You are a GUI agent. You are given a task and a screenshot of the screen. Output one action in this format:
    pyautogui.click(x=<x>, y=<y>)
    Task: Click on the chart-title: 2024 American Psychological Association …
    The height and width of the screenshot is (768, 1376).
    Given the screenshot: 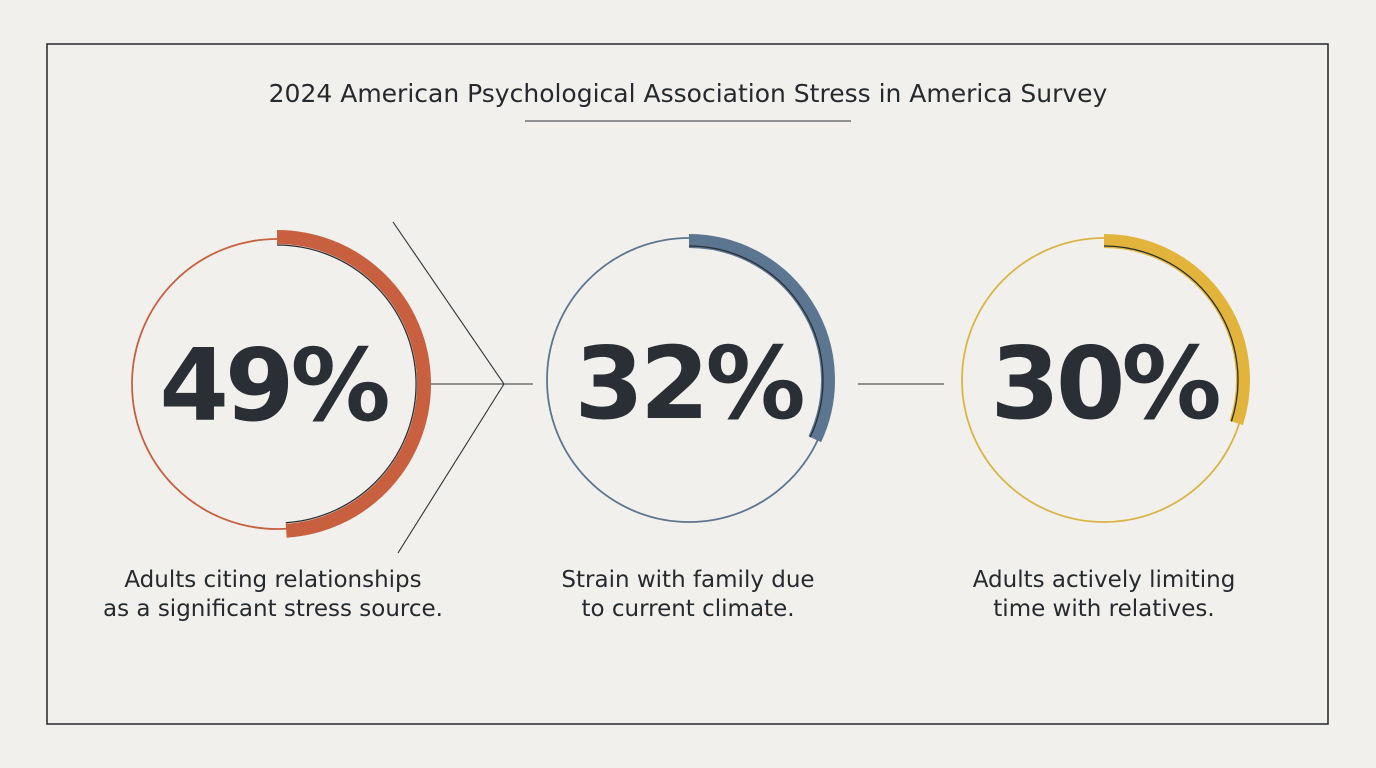 What is the action you would take?
    pyautogui.click(x=688, y=93)
    